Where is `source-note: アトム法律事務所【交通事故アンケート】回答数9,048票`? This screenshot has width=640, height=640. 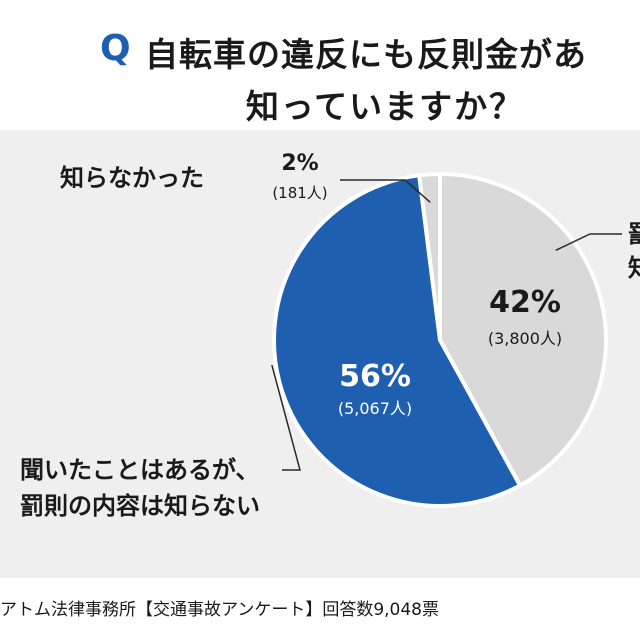 source-note: アトム法律事務所【交通事故アンケート】回答数9,048票 is located at coordinates (219, 610).